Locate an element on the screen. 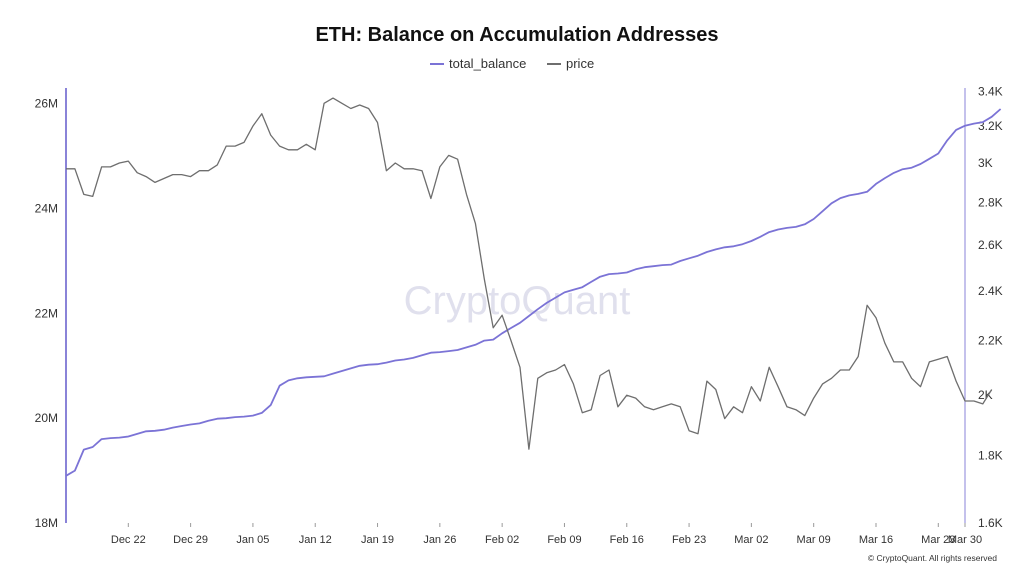 This screenshot has height=575, width=1024. right-tick-label: 3.4K is located at coordinates (990, 91).